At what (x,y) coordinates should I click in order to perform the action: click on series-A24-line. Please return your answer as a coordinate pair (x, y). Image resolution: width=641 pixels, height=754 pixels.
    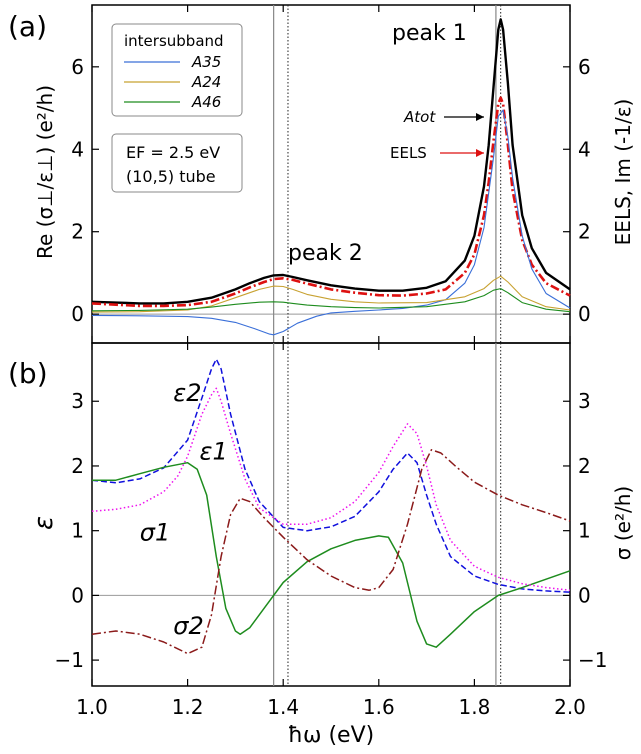
    Looking at the image, I should click on (331, 294).